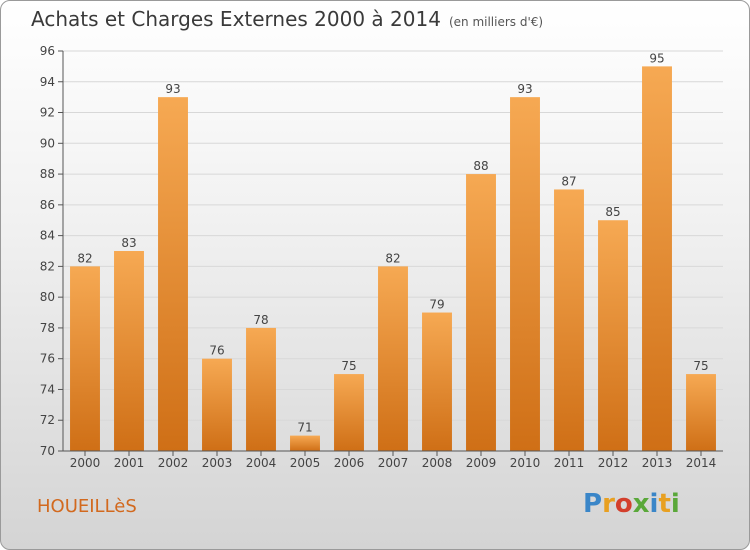 The width and height of the screenshot is (750, 550). I want to click on bar-value-label: 71, so click(304, 428).